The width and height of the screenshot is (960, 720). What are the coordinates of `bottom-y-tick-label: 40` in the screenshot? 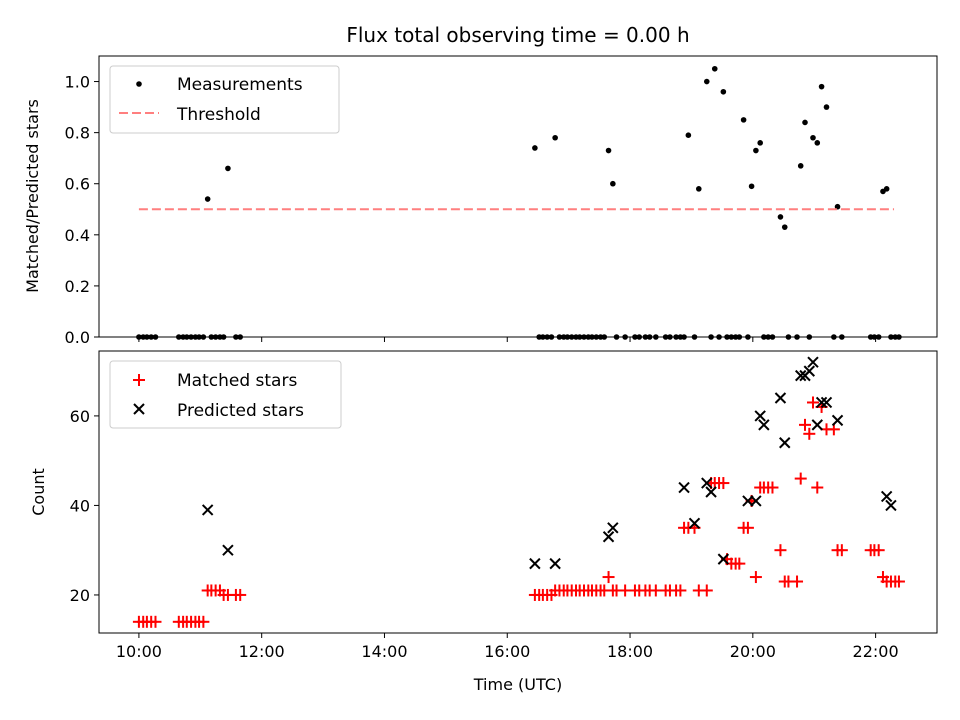 It's located at (80, 505).